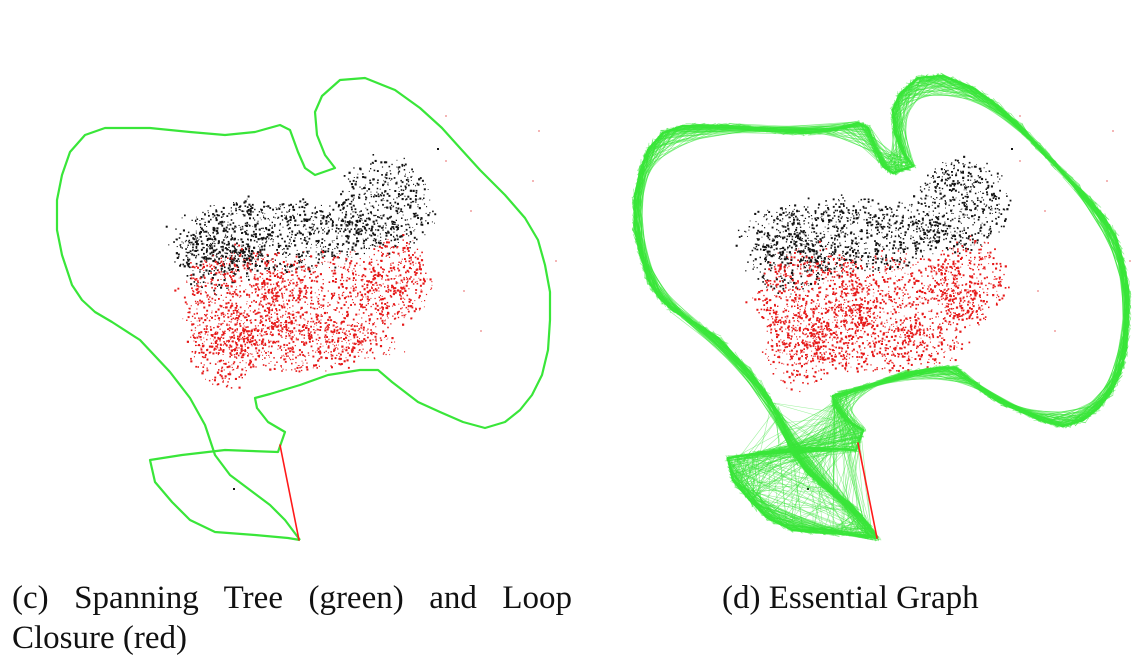 The image size is (1148, 665). What do you see at coordinates (850, 598) in the screenshot?
I see `caption-essential-graph: (d) Essential Graph` at bounding box center [850, 598].